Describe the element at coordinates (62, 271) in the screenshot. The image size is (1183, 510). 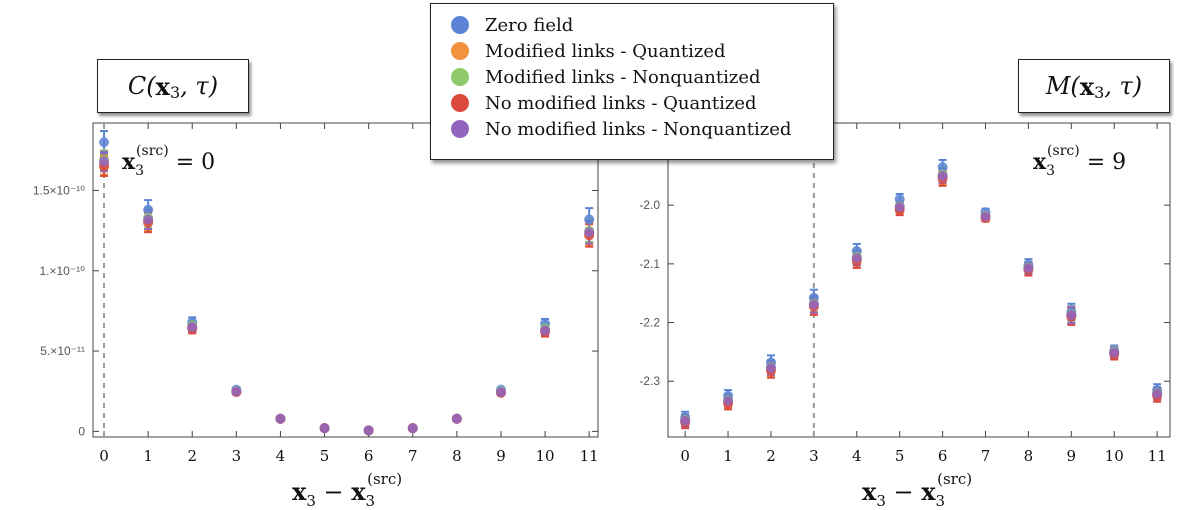
I see `y-tick-label: 1.×10⁻¹⁰` at that location.